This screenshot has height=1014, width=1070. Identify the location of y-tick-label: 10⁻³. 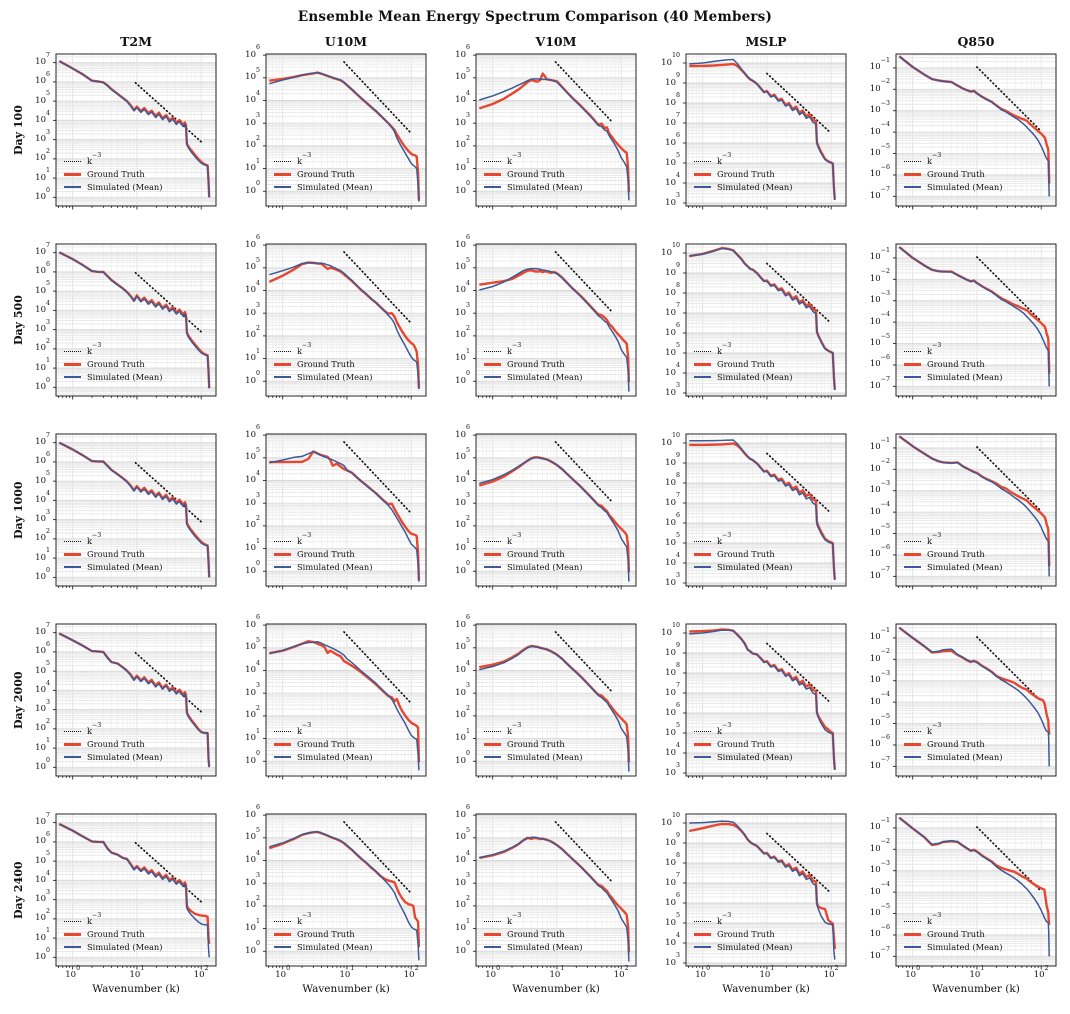
(879, 107).